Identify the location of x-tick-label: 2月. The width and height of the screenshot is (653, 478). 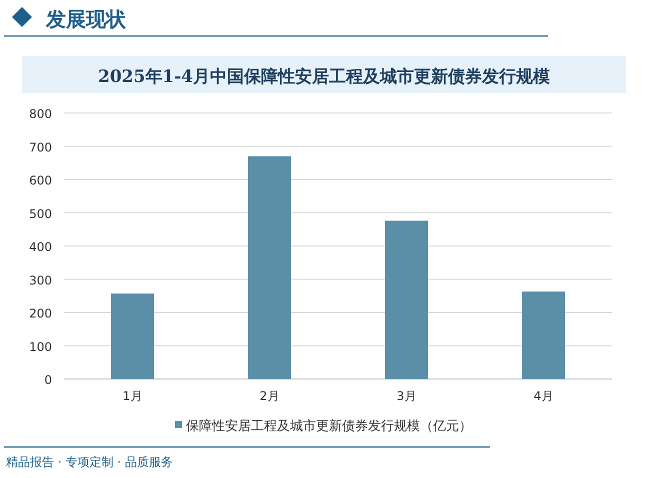
(270, 396).